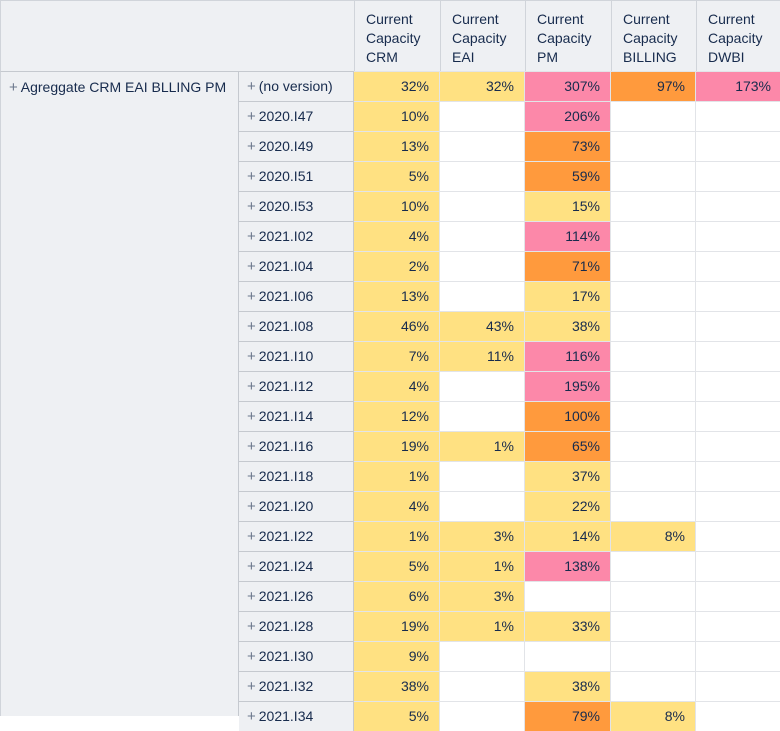 Image resolution: width=780 pixels, height=731 pixels. What do you see at coordinates (296, 206) in the screenshot?
I see `version-row-header: +2020.I53` at bounding box center [296, 206].